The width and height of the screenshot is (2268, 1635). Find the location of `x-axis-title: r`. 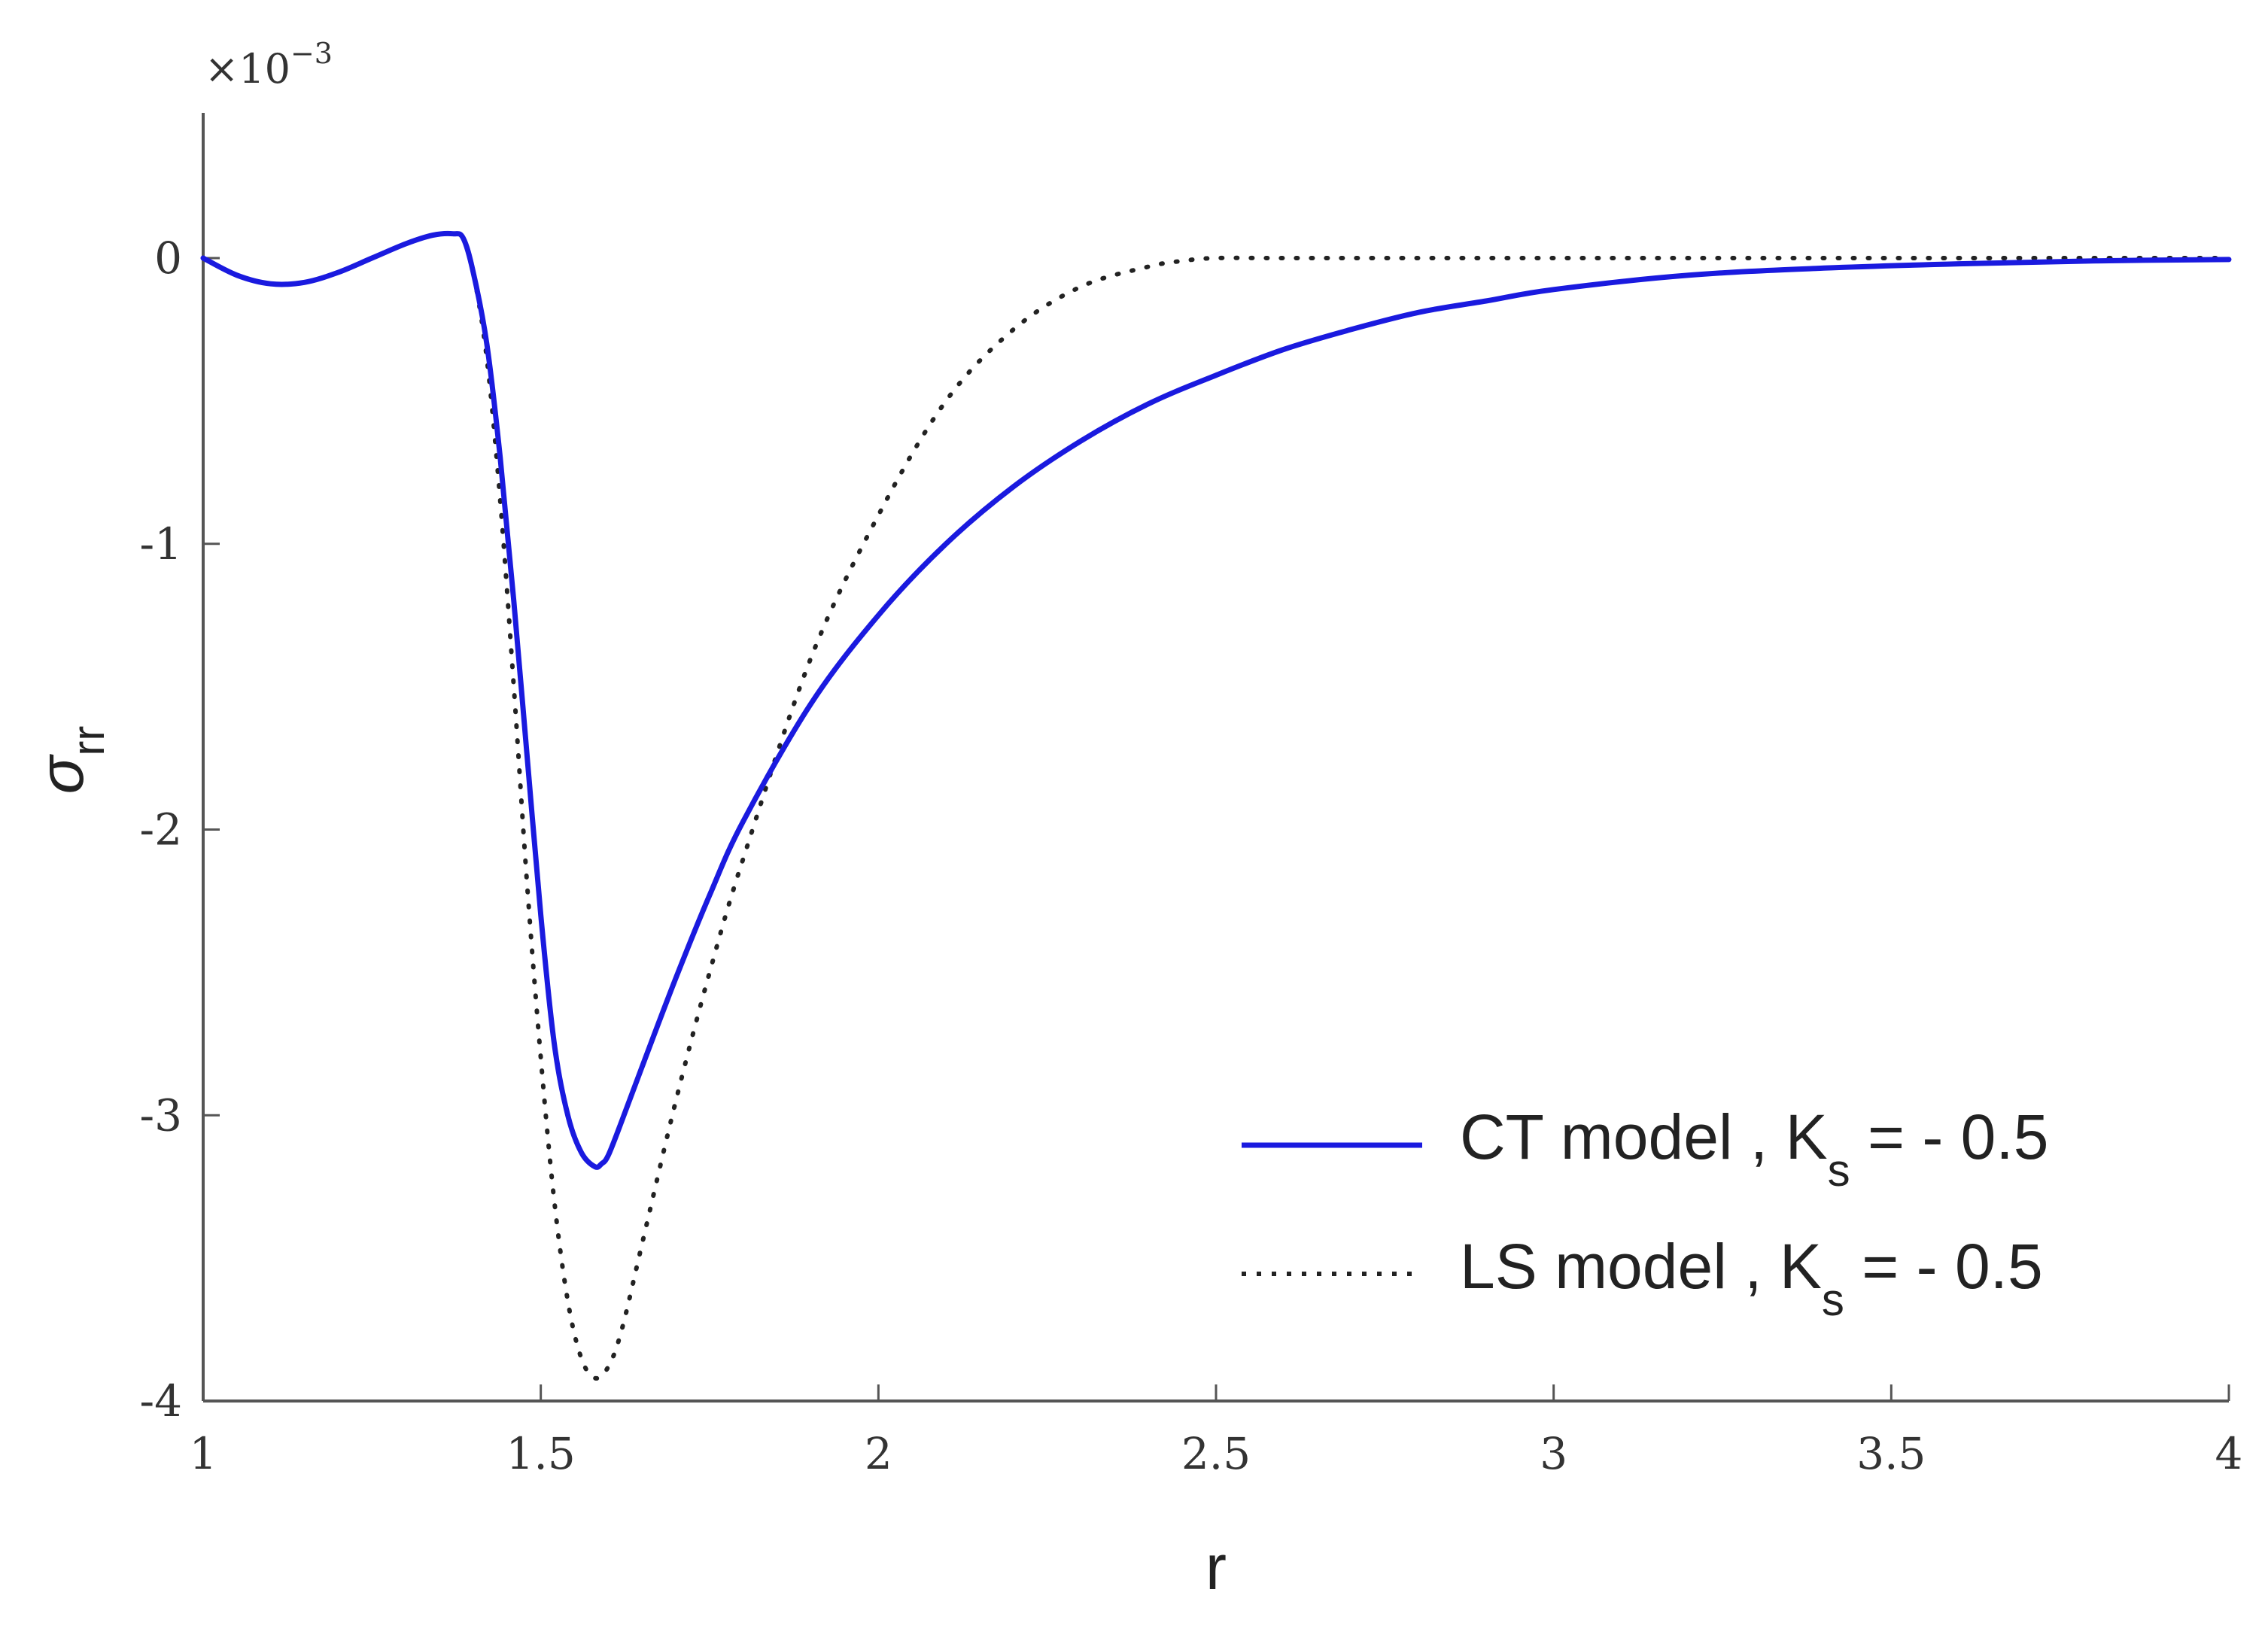

x-axis-title: r is located at coordinates (1216, 1567).